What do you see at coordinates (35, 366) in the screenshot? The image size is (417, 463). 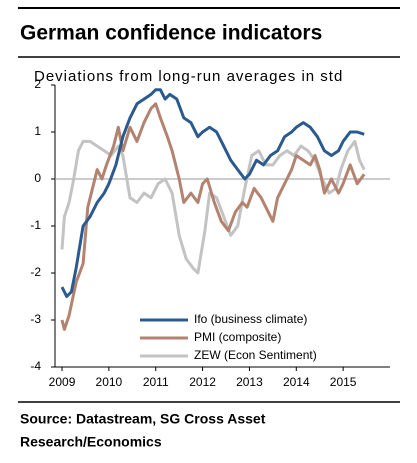 I see `y-tick-label: -4` at bounding box center [35, 366].